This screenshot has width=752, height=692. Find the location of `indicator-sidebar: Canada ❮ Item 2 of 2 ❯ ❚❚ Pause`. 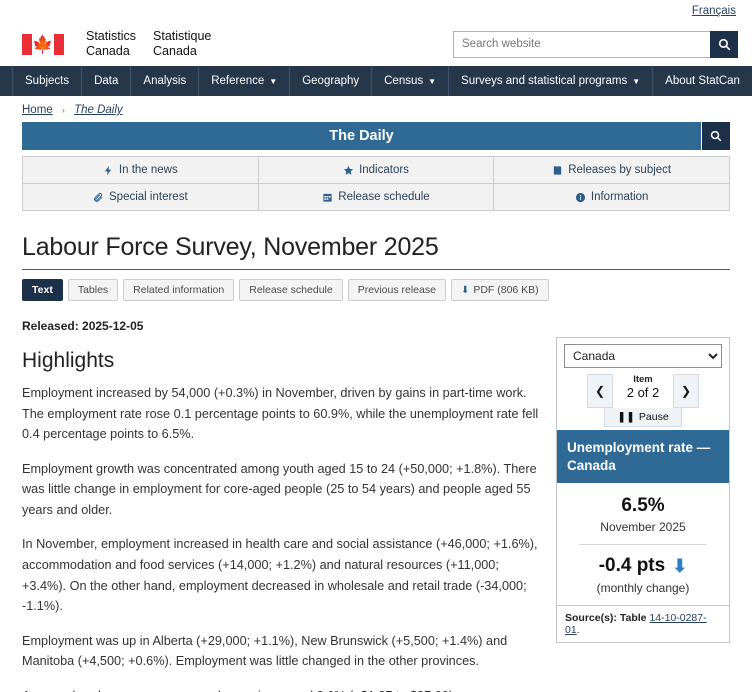

indicator-sidebar: Canada ❮ Item 2 of 2 ❯ ❚❚ Pause is located at coordinates (643, 490).